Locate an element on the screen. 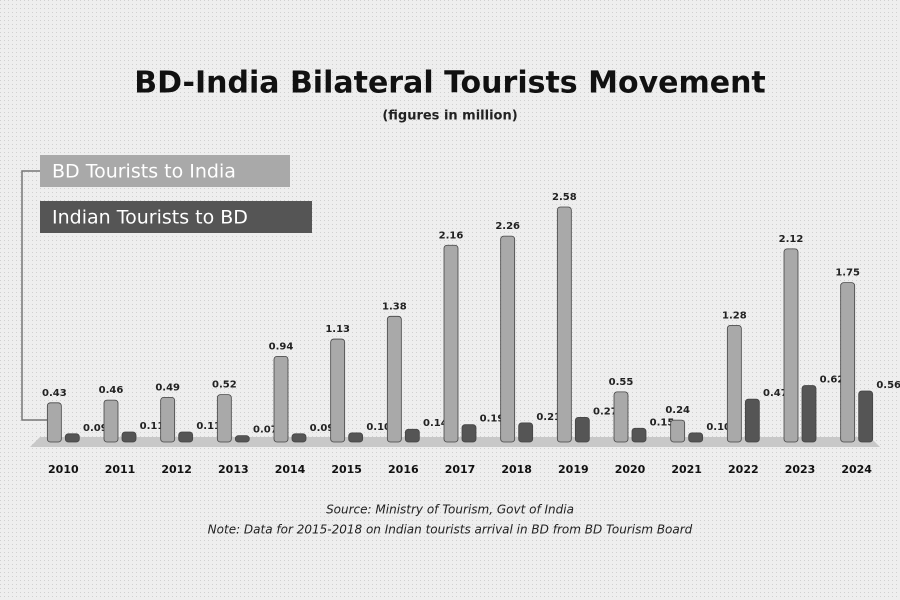 The image size is (900, 600). legend-bracket is located at coordinates (34, 295).